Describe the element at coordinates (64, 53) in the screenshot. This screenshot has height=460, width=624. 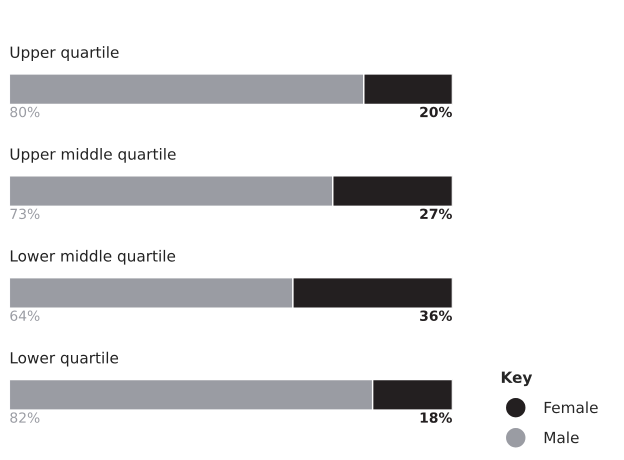
I see `y-tick-label: Upper quartile` at that location.